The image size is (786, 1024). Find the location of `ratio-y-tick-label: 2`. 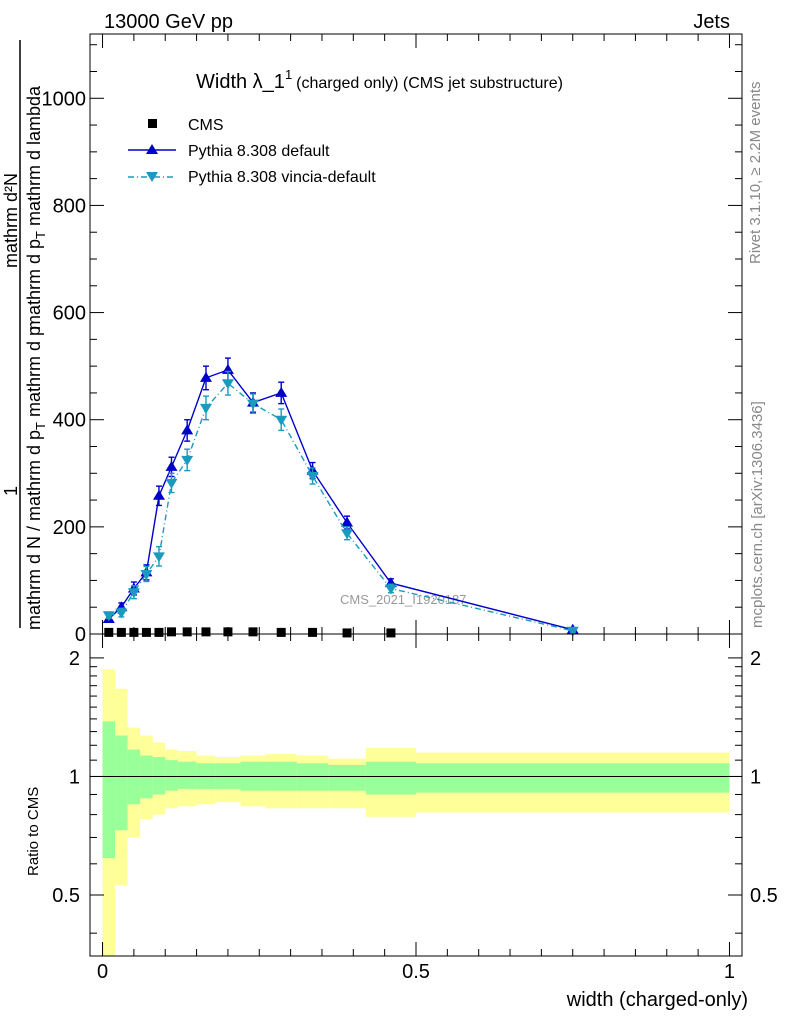

ratio-y-tick-label: 2 is located at coordinates (74, 659).